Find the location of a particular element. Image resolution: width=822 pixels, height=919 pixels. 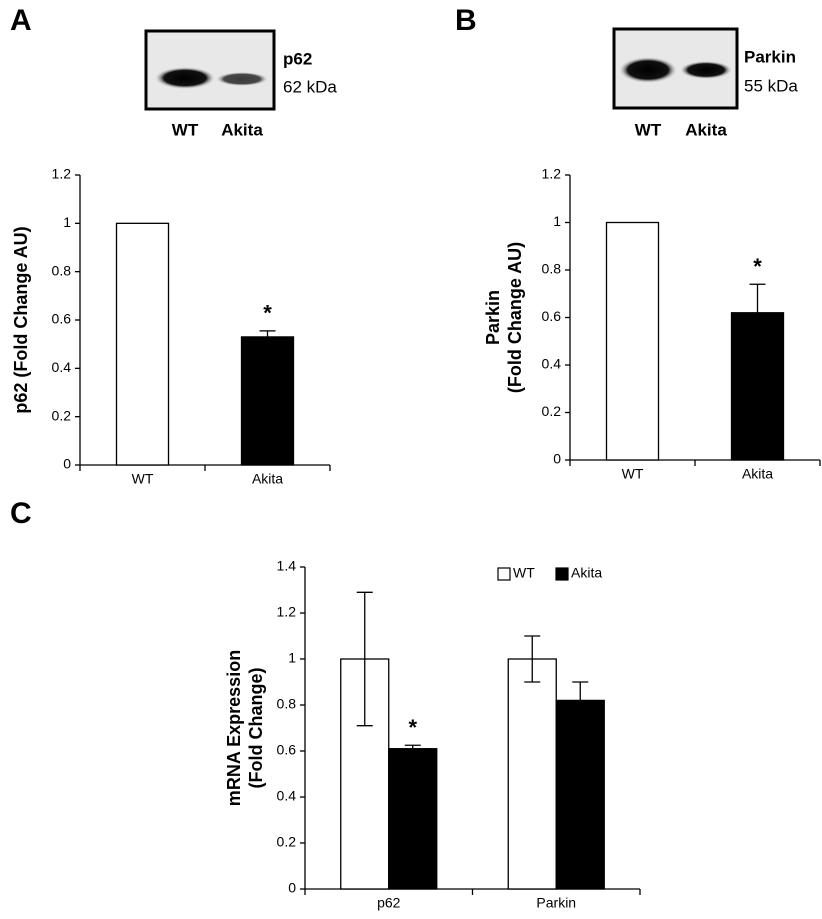

y-axis-label: Parkin is located at coordinates (493, 317).